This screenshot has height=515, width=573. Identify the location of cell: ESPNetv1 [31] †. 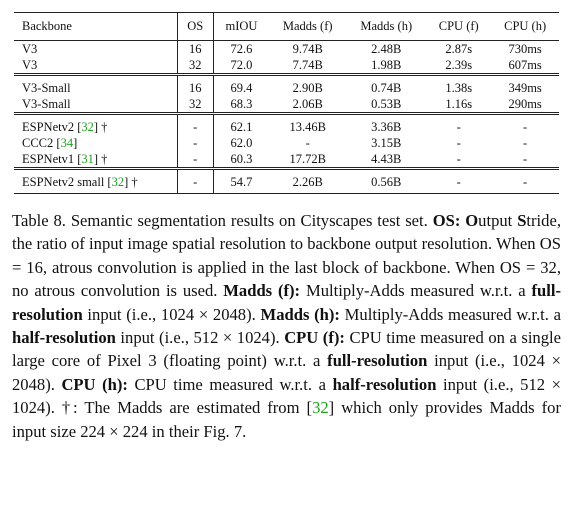
(96, 160).